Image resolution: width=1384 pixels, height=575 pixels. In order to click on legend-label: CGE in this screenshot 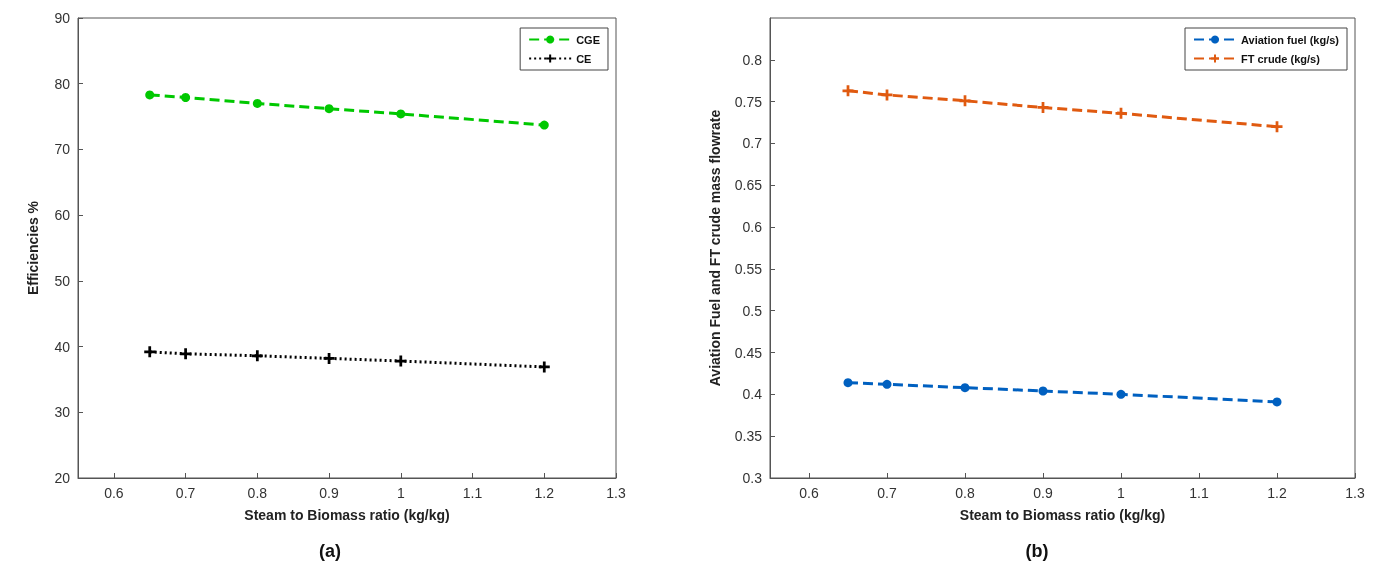, I will do `click(588, 39)`.